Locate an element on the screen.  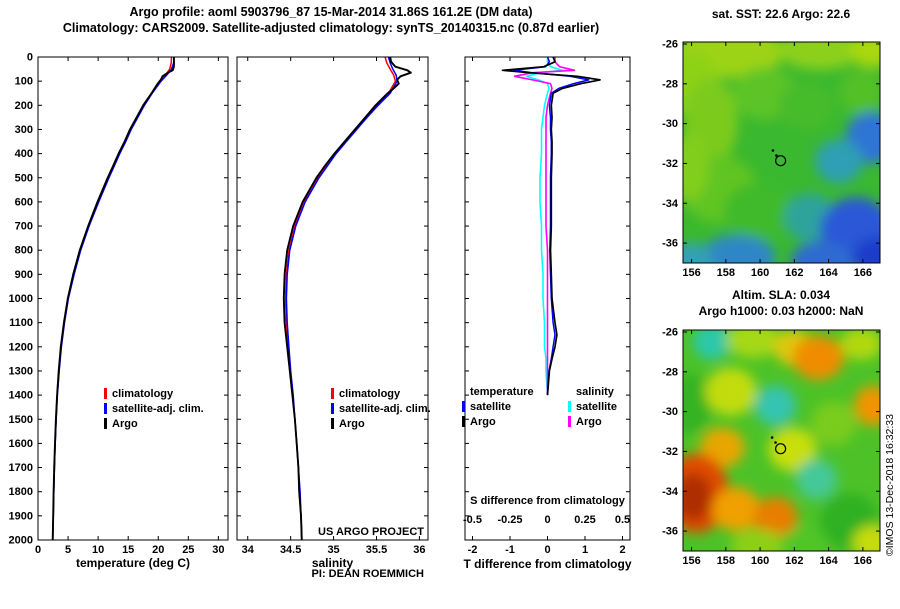
map-x-tick-label: 162 is located at coordinates (794, 561).